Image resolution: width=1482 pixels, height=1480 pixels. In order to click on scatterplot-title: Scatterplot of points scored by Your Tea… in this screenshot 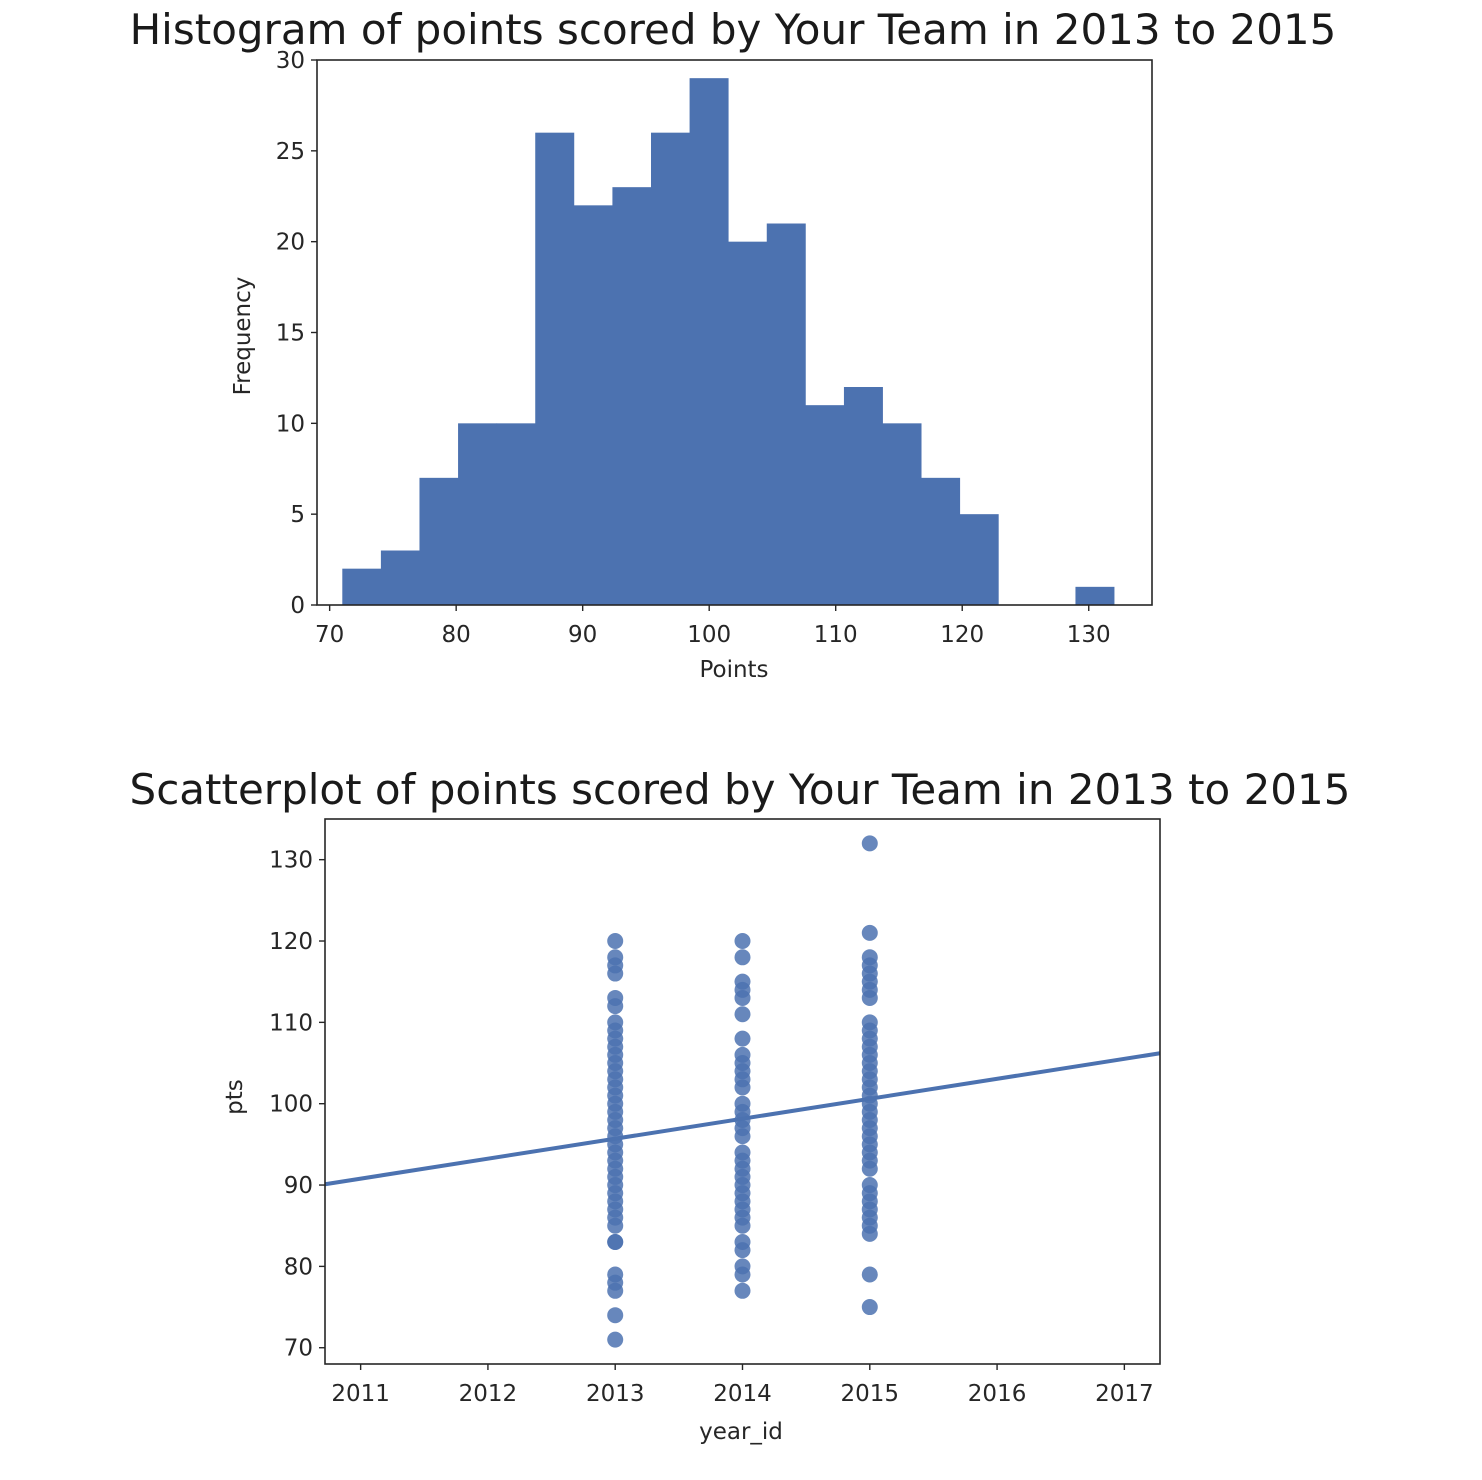, I will do `click(740, 789)`.